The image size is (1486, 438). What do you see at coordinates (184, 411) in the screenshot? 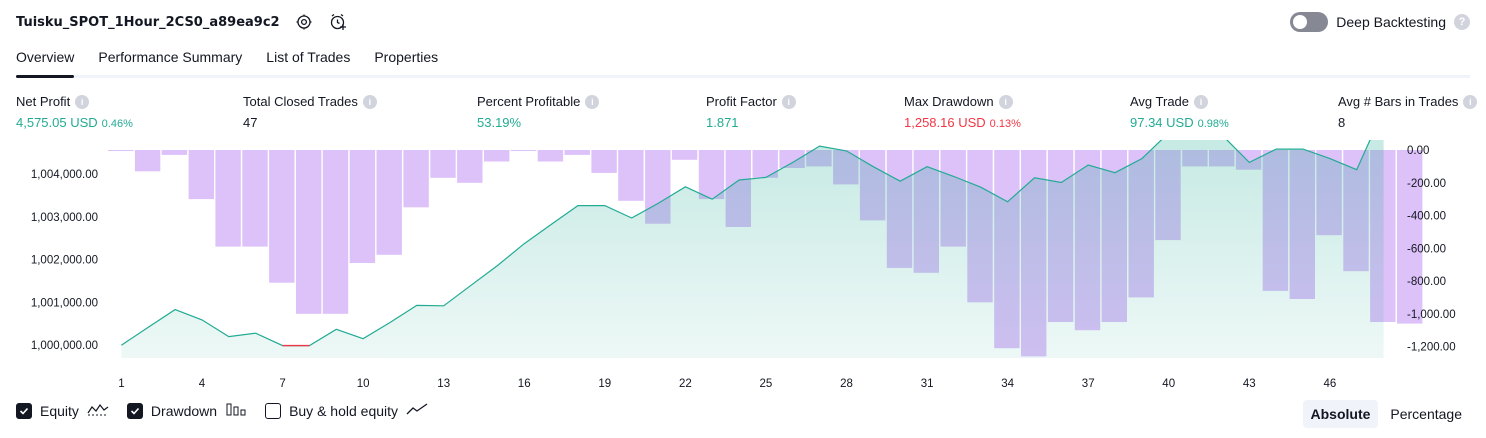
I see `legend-drawdown-label: Drawdown` at bounding box center [184, 411].